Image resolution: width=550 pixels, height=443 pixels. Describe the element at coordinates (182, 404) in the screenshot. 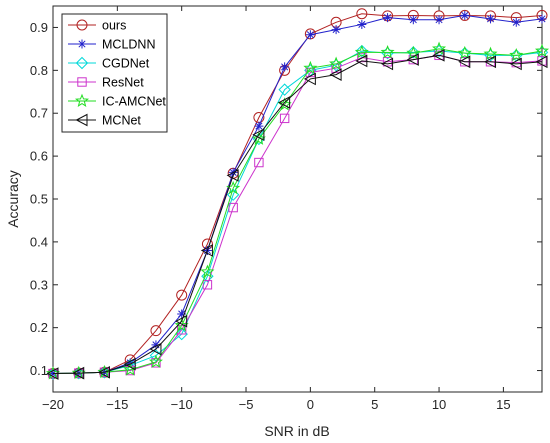

I see `x-tick-label: −10` at that location.